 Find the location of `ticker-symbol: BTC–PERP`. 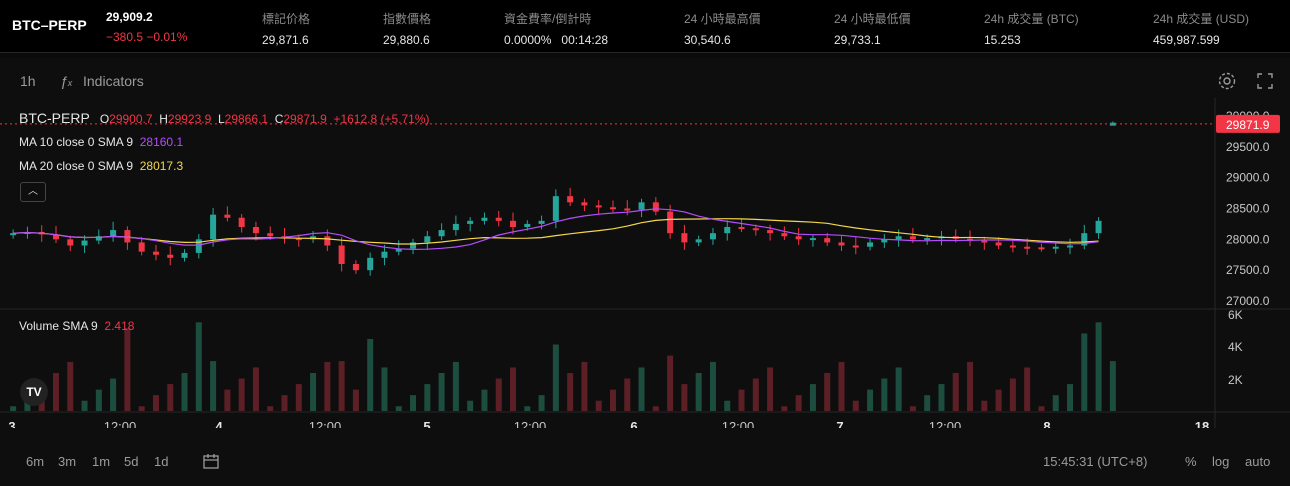

ticker-symbol: BTC–PERP is located at coordinates (49, 25).